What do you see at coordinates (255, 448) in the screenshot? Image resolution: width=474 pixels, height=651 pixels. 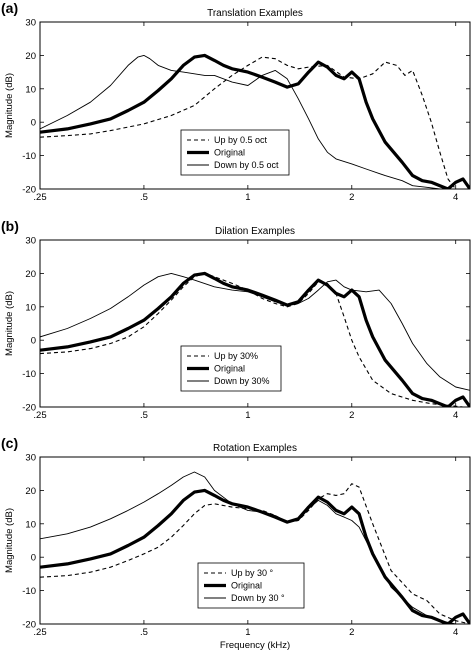 I see `chart-title: Rotation Examples` at bounding box center [255, 448].